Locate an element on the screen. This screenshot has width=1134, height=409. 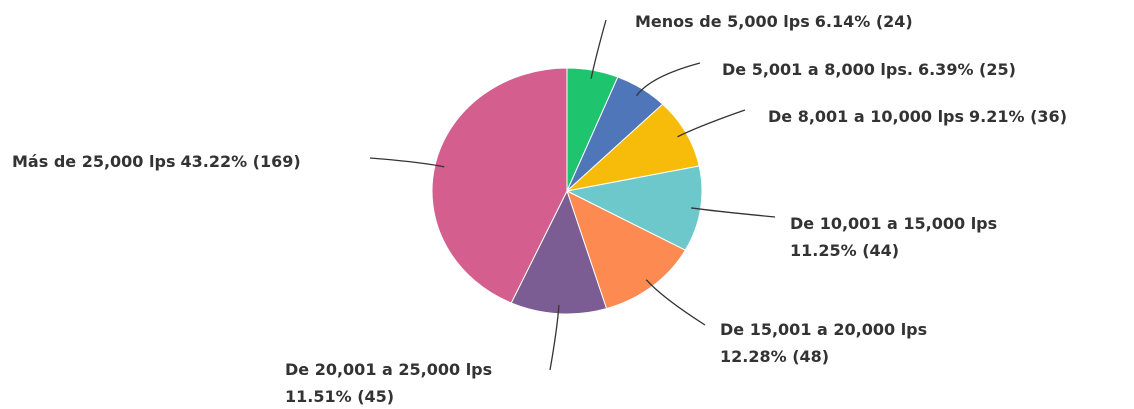
data-label: De 8,001 a 10,000 lps 9.21% (36) is located at coordinates (917, 116).